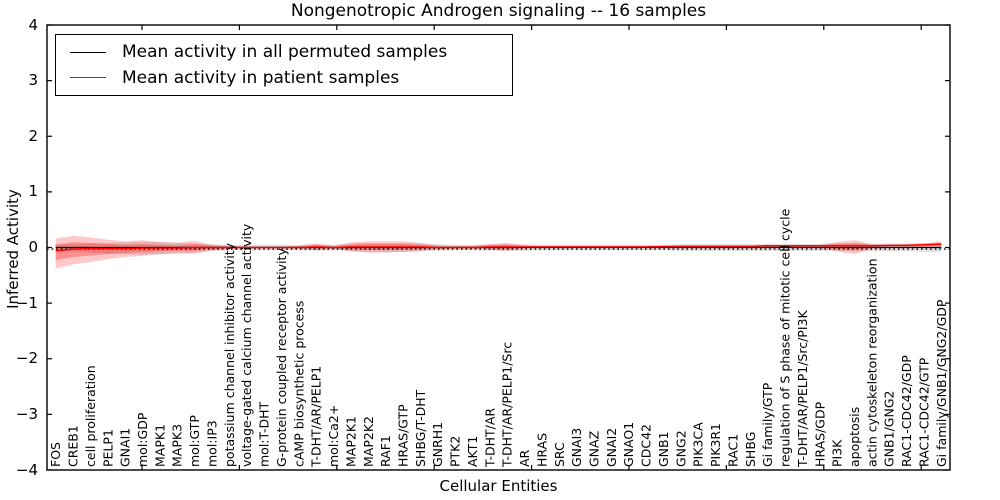 The width and height of the screenshot is (1000, 500). What do you see at coordinates (489, 438) in the screenshot?
I see `x-tick-label: T-DHT/AR` at bounding box center [489, 438].